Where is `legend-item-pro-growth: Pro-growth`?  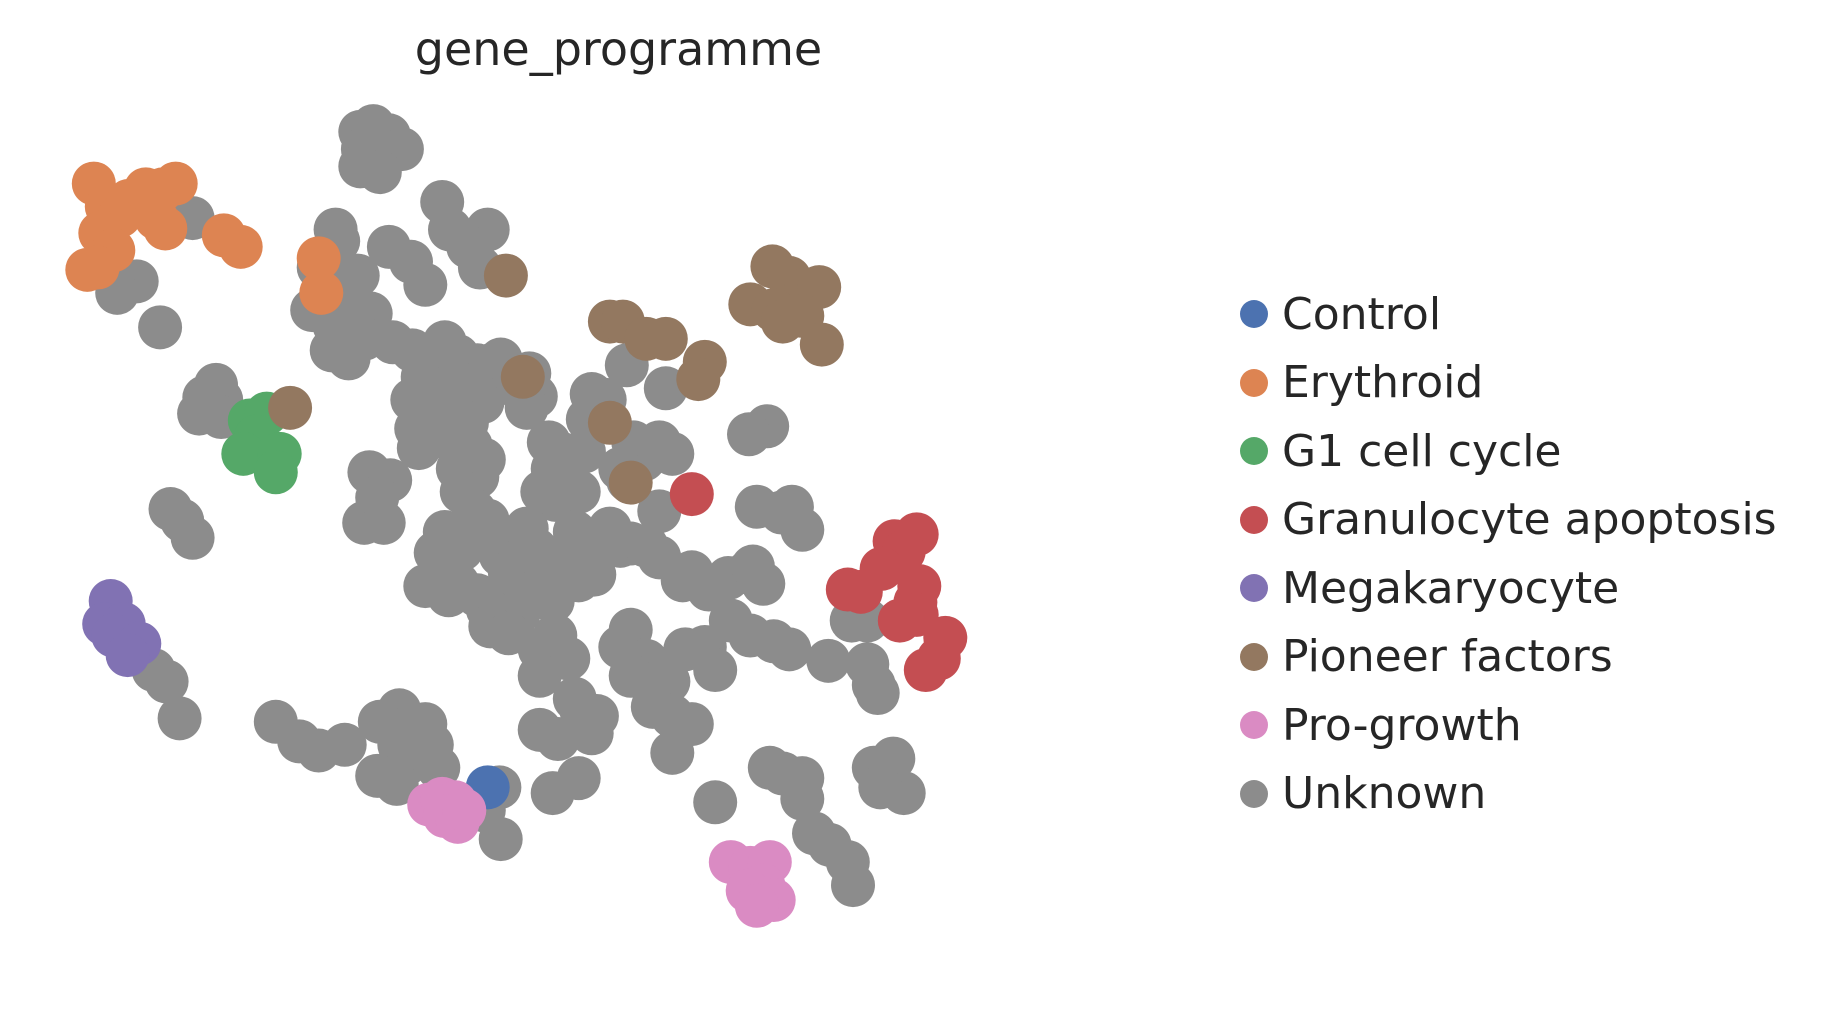 legend-item-pro-growth: Pro-growth is located at coordinates (1508, 725).